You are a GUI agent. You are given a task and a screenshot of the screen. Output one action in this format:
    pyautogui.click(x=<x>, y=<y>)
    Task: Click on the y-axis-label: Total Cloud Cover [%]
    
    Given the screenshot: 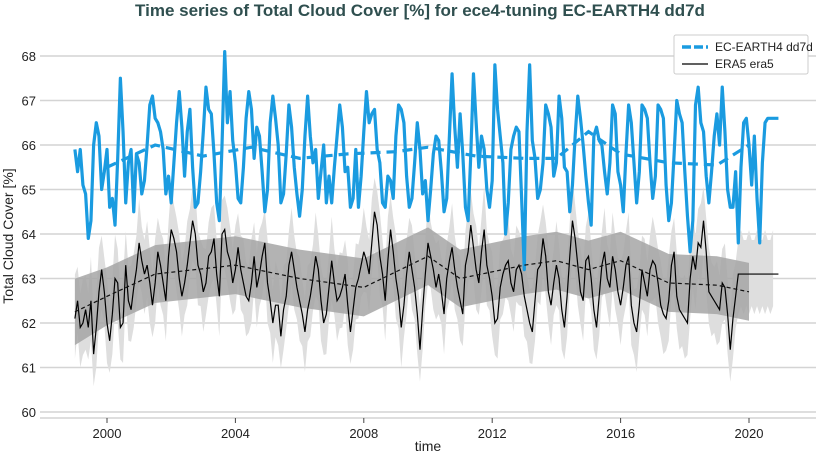 What is the action you would take?
    pyautogui.click(x=8, y=235)
    